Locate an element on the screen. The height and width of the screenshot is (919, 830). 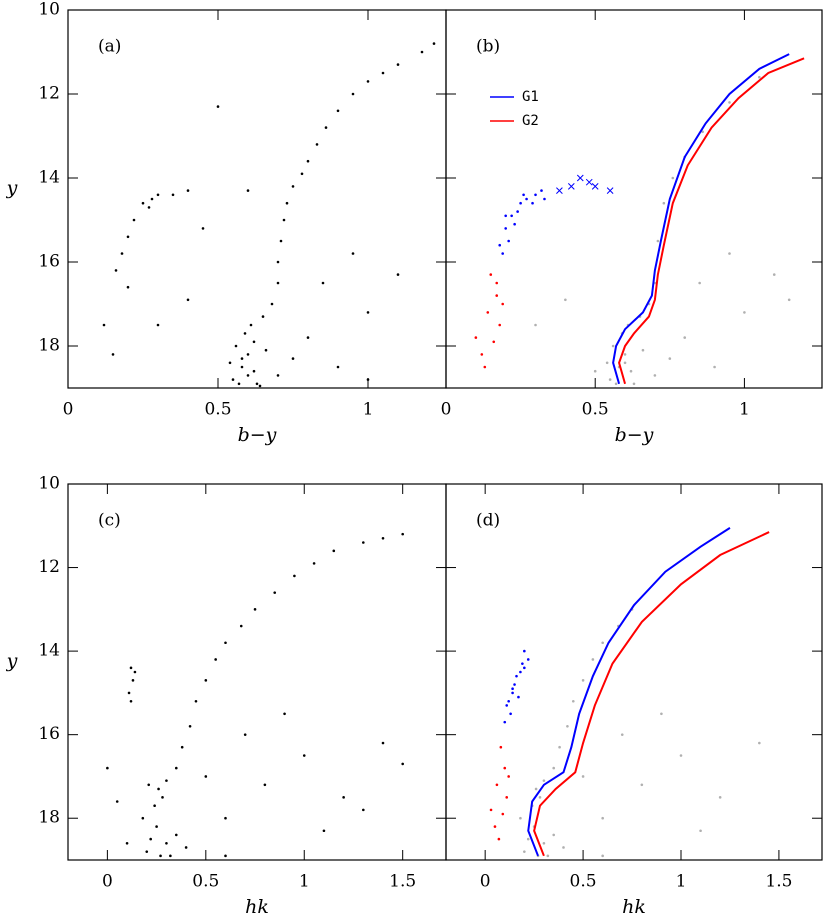
x-axis-label: b−y is located at coordinates (634, 435).